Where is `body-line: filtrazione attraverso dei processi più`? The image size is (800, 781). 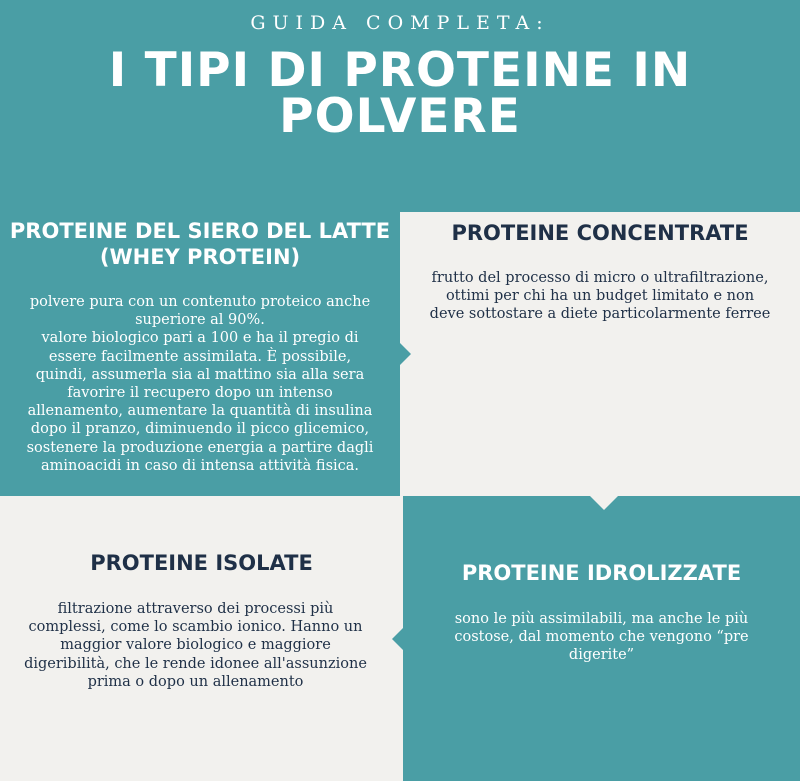 body-line: filtrazione attraverso dei processi più is located at coordinates (195, 609).